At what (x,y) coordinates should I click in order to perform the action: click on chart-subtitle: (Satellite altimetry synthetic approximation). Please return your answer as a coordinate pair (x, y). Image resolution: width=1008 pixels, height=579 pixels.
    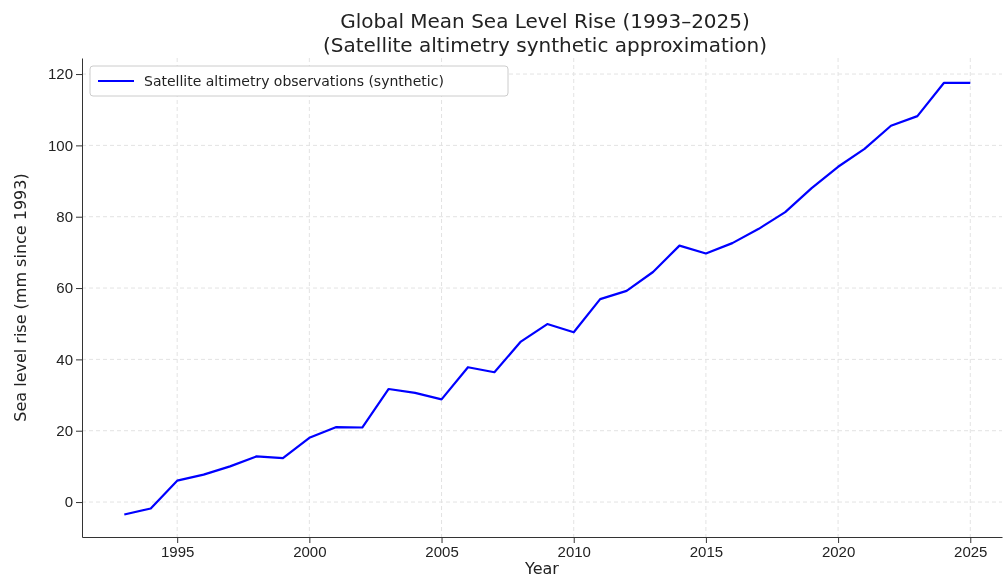
    Looking at the image, I should click on (545, 45).